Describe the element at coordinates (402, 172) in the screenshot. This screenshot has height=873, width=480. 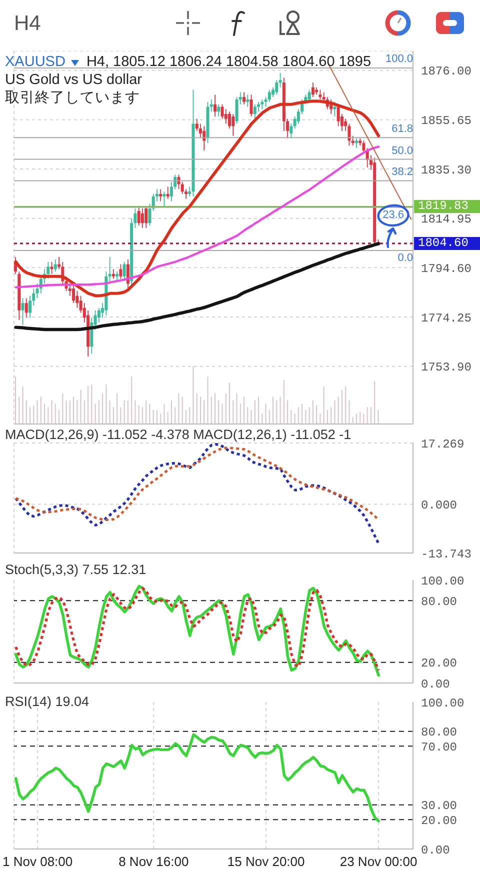
I see `ref-line-label: 38.2` at that location.